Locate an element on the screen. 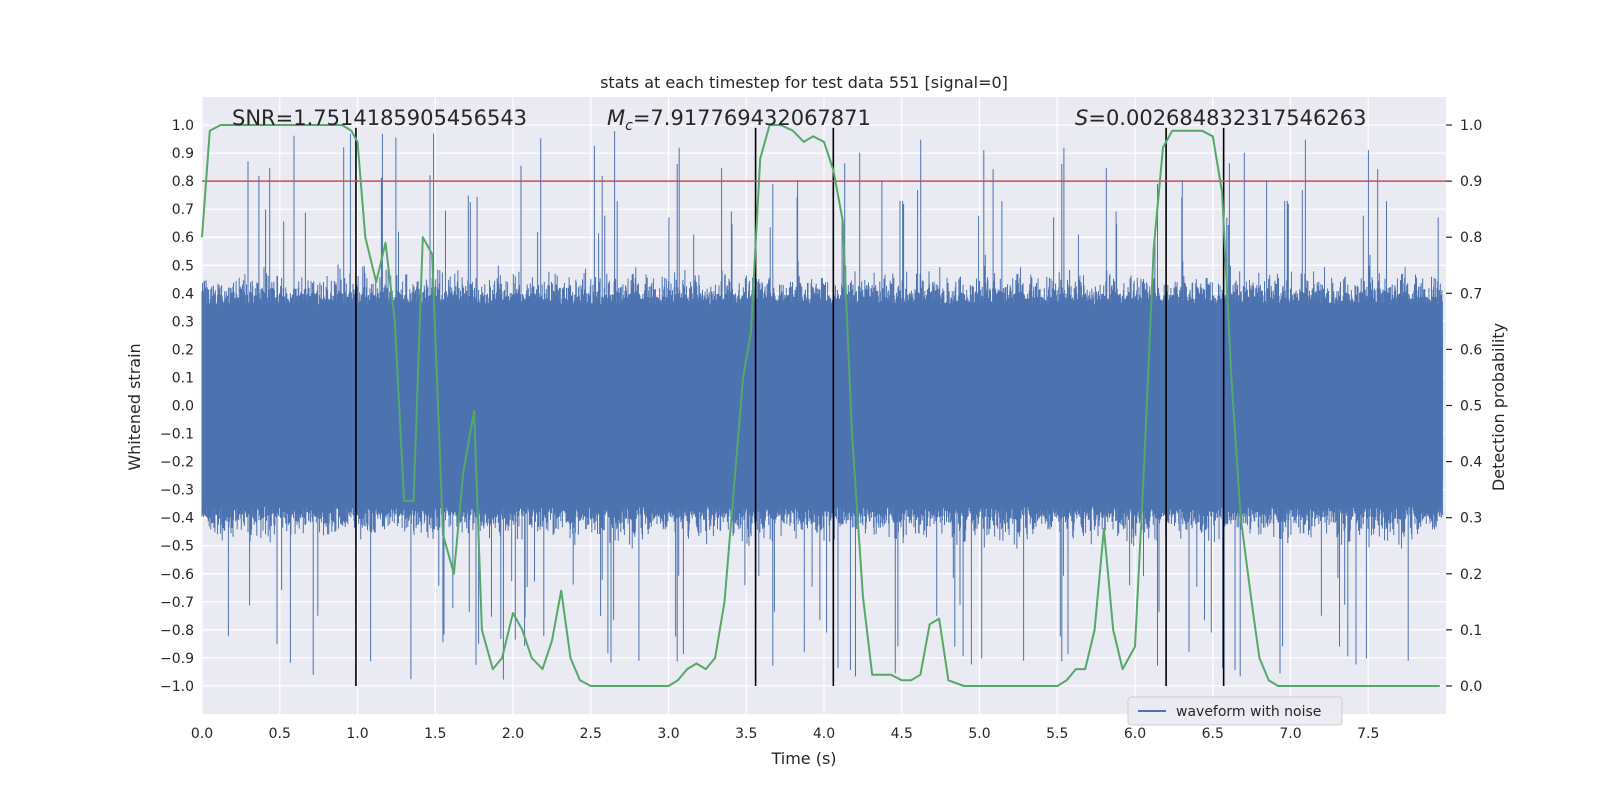 Image resolution: width=1600 pixels, height=800 pixels. legend: waveform with noise is located at coordinates (1235, 711).